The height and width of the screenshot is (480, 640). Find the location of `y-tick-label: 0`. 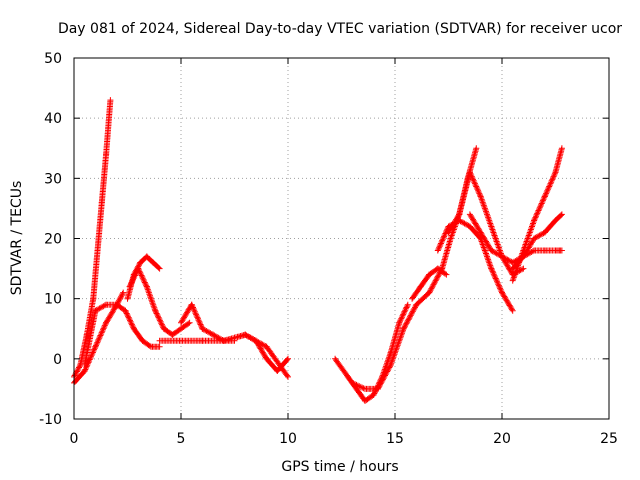

y-tick-label: 0 is located at coordinates (57, 360).